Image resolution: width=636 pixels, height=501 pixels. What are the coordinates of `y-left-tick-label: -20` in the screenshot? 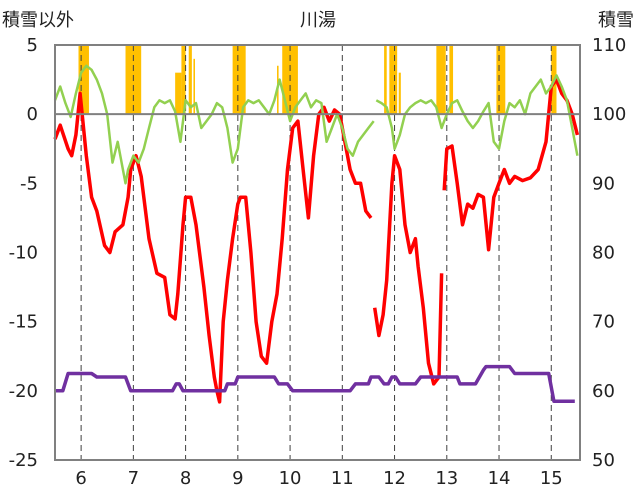 It's located at (23, 391).